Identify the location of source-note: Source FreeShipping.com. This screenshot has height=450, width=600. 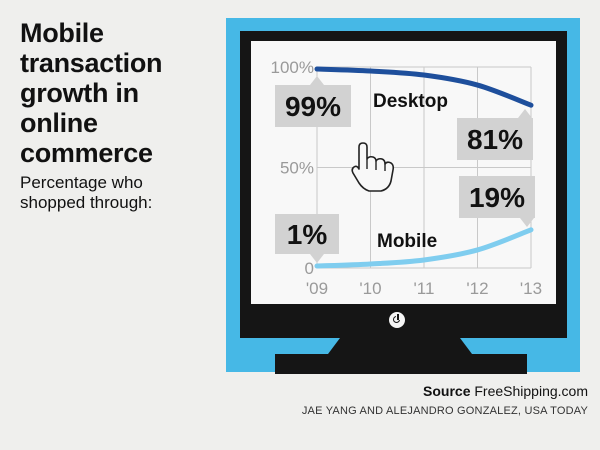
(505, 391).